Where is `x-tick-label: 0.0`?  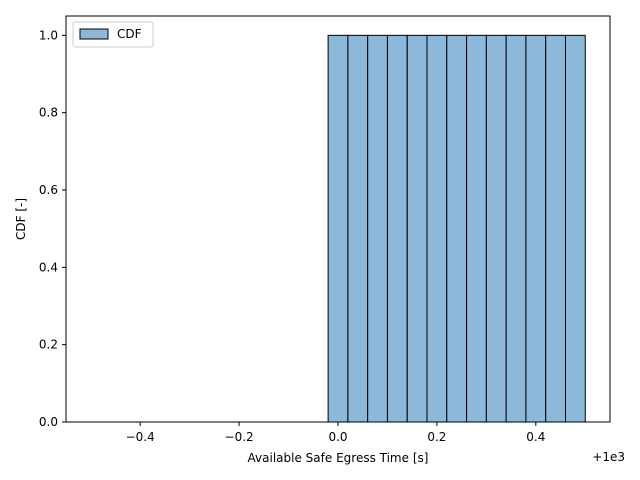 x-tick-label: 0.0 is located at coordinates (337, 437).